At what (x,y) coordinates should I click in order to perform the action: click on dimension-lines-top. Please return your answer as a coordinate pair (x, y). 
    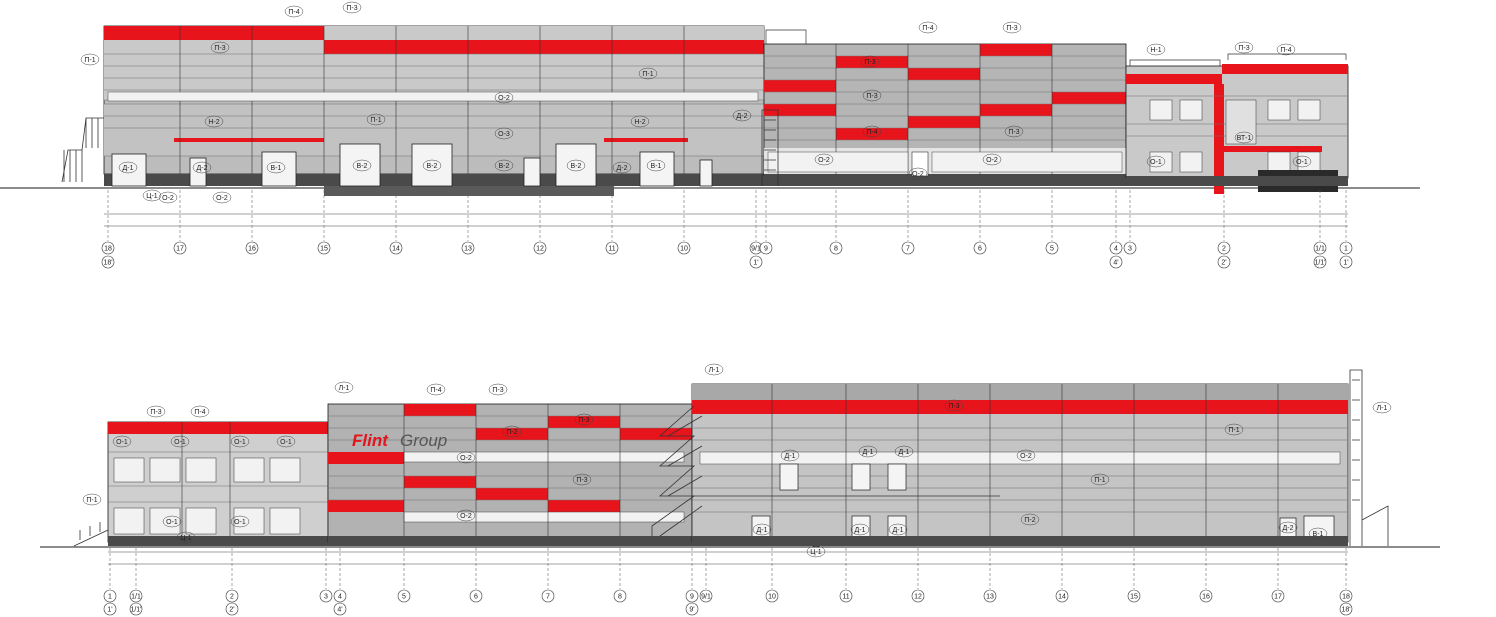
    Looking at the image, I should click on (726, 220).